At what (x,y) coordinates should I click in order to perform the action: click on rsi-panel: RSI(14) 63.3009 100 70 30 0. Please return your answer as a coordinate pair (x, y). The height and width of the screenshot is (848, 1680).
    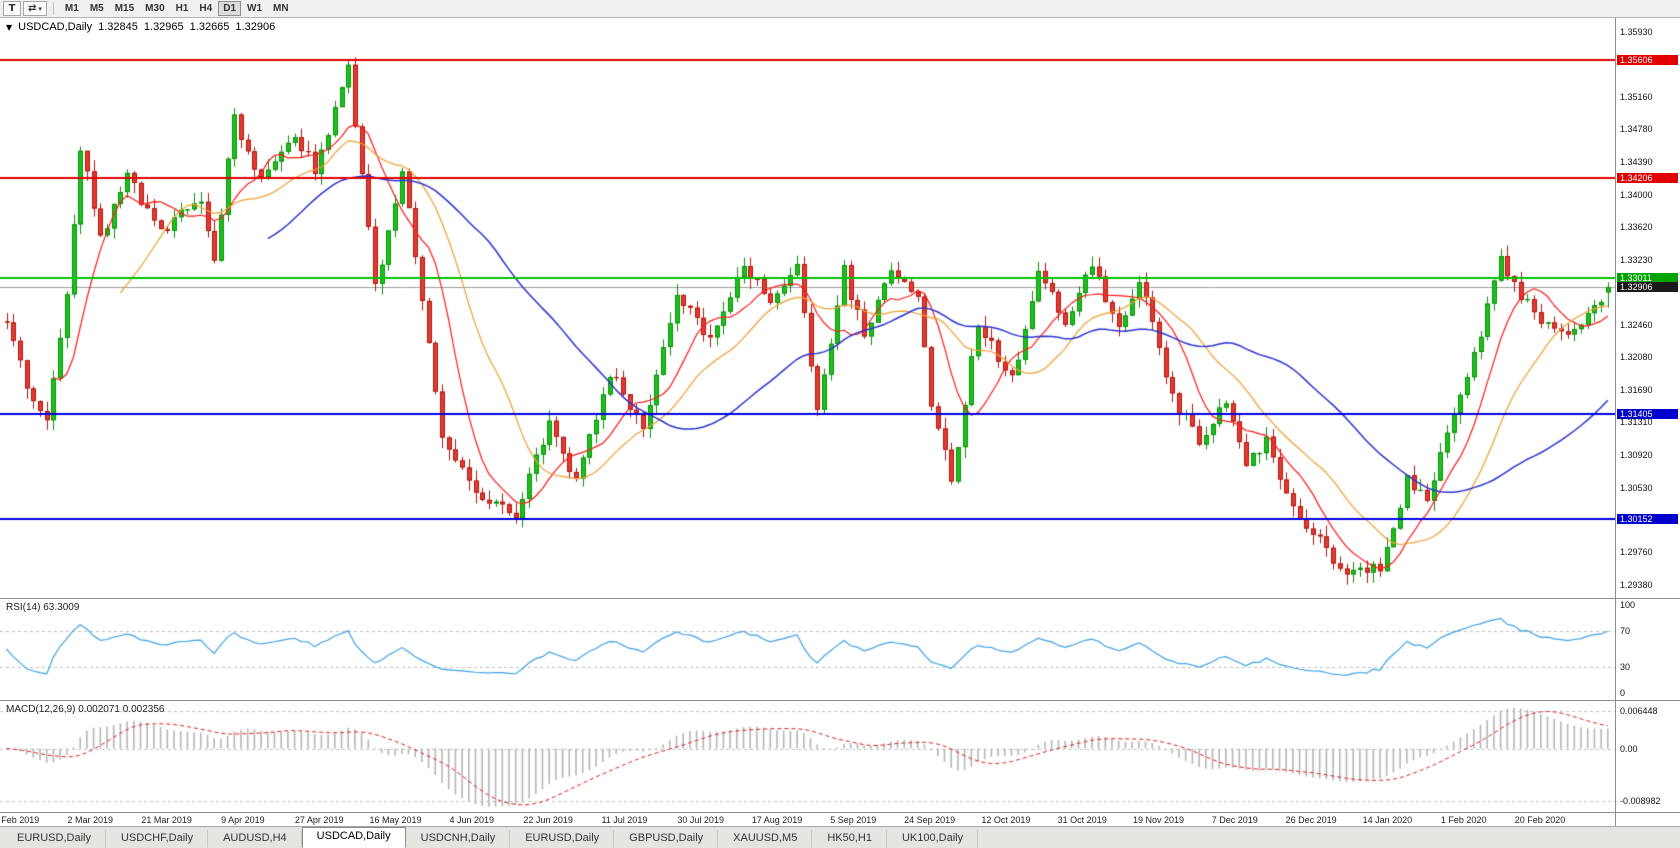
    Looking at the image, I should click on (840, 649).